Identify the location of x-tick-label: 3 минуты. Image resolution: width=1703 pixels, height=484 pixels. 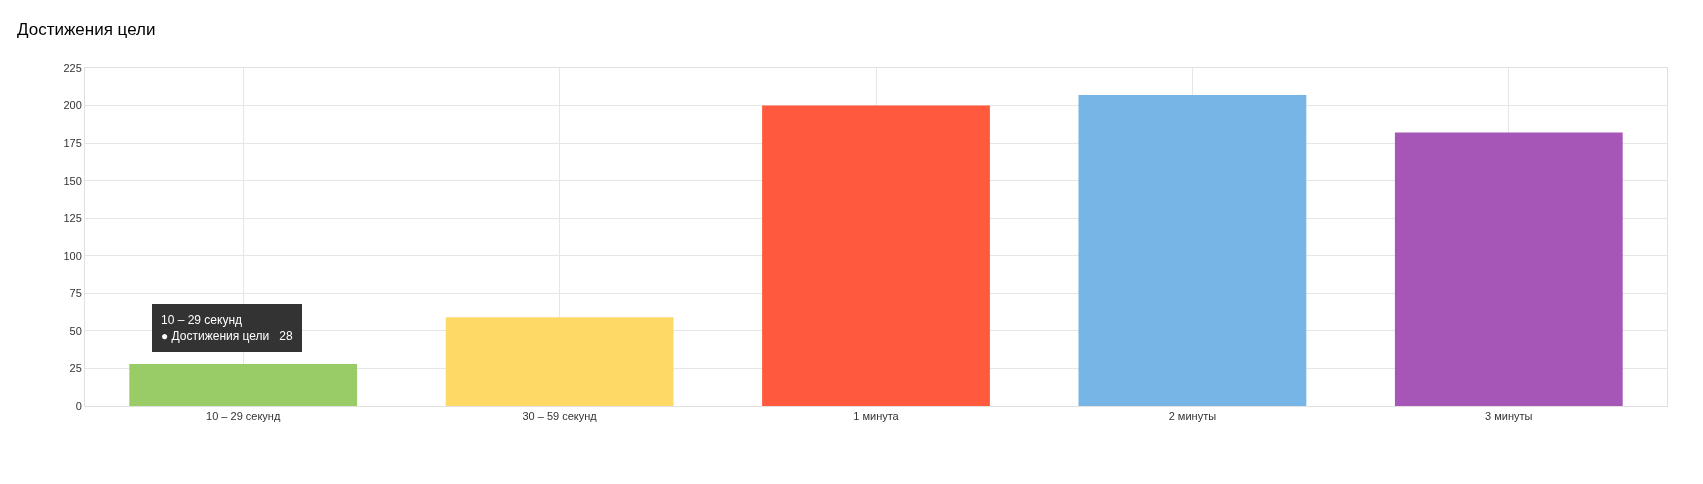
(1509, 416).